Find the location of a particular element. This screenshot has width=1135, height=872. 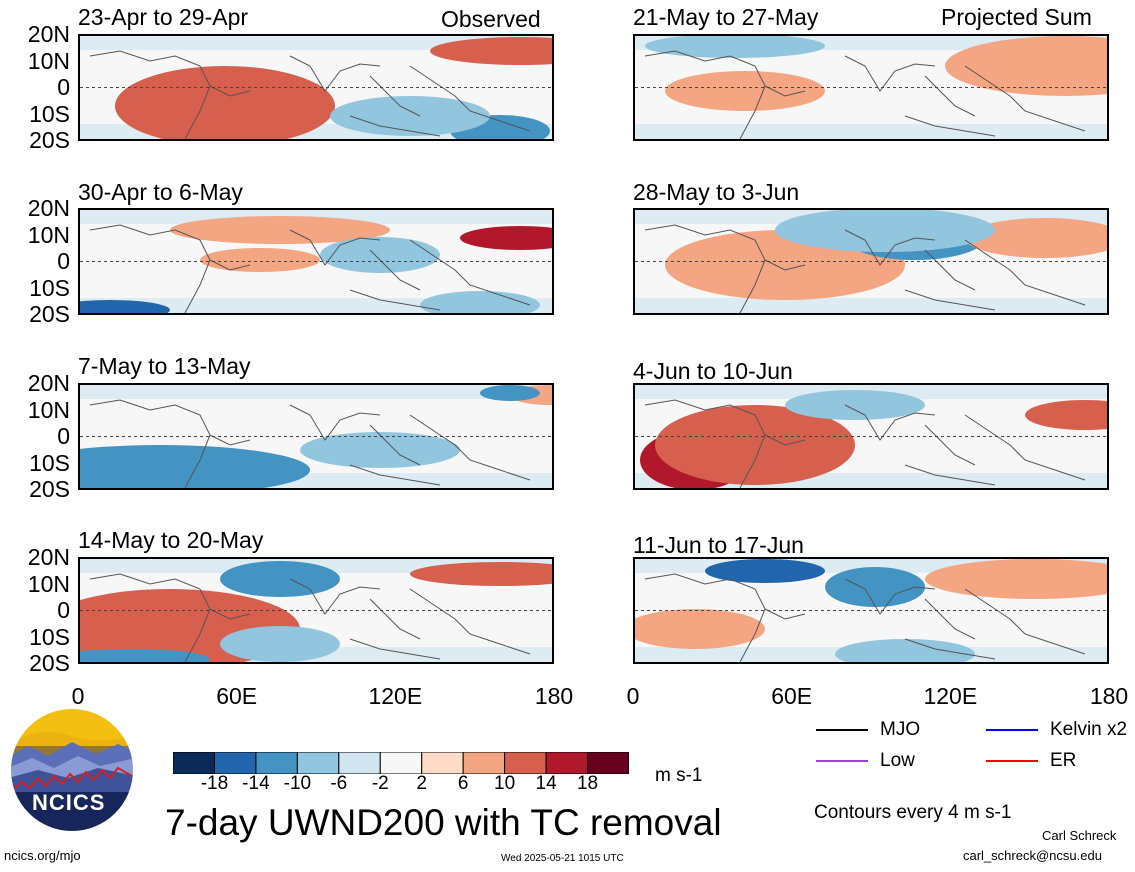

colorbar-tick-label: -14 is located at coordinates (256, 783).